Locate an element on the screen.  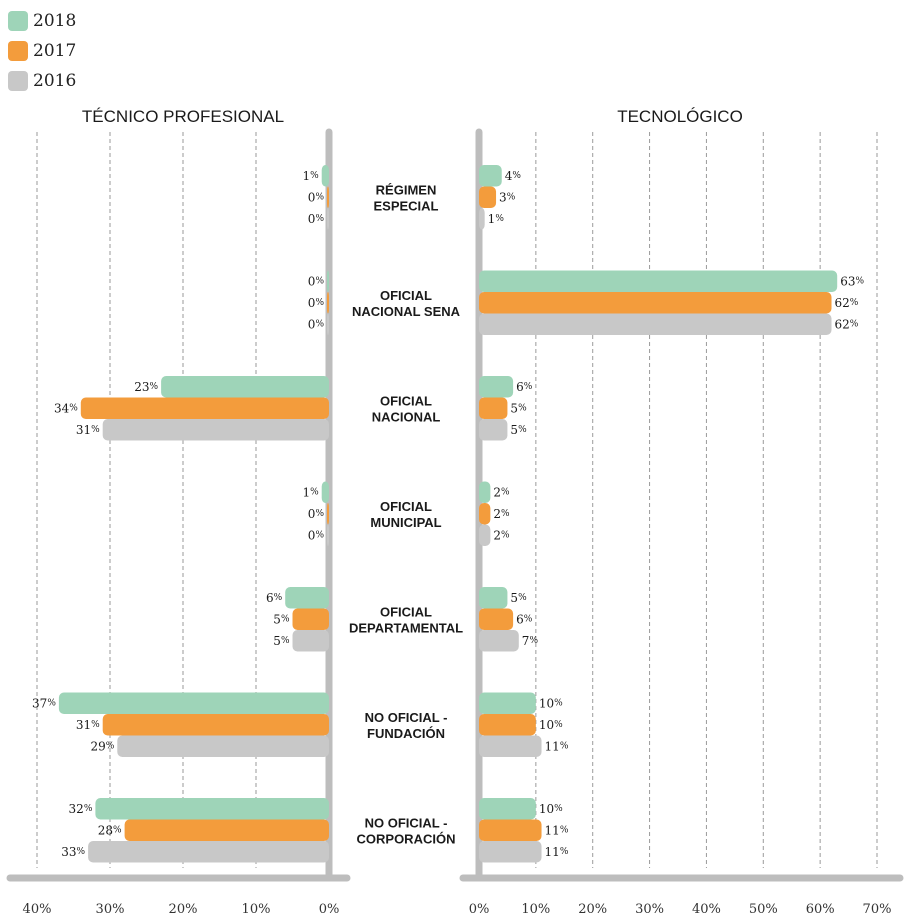
category-label-r-gimen-especial: RÉGIMEN is located at coordinates (406, 189).